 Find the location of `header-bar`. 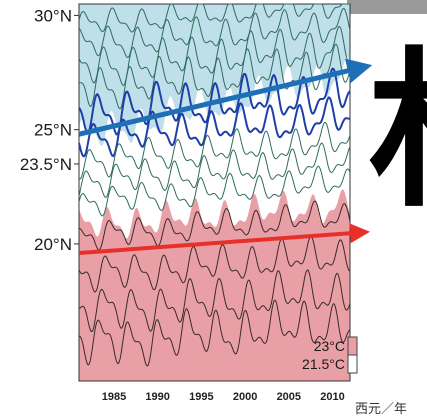

header-bar is located at coordinates (387, 7).